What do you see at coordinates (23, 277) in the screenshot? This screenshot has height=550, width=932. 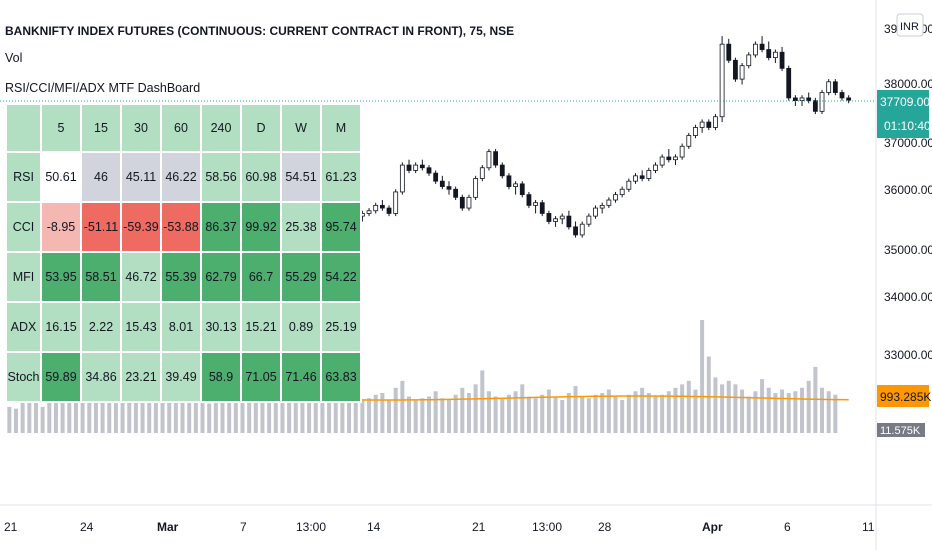 I see `indicator-label: MFI` at bounding box center [23, 277].